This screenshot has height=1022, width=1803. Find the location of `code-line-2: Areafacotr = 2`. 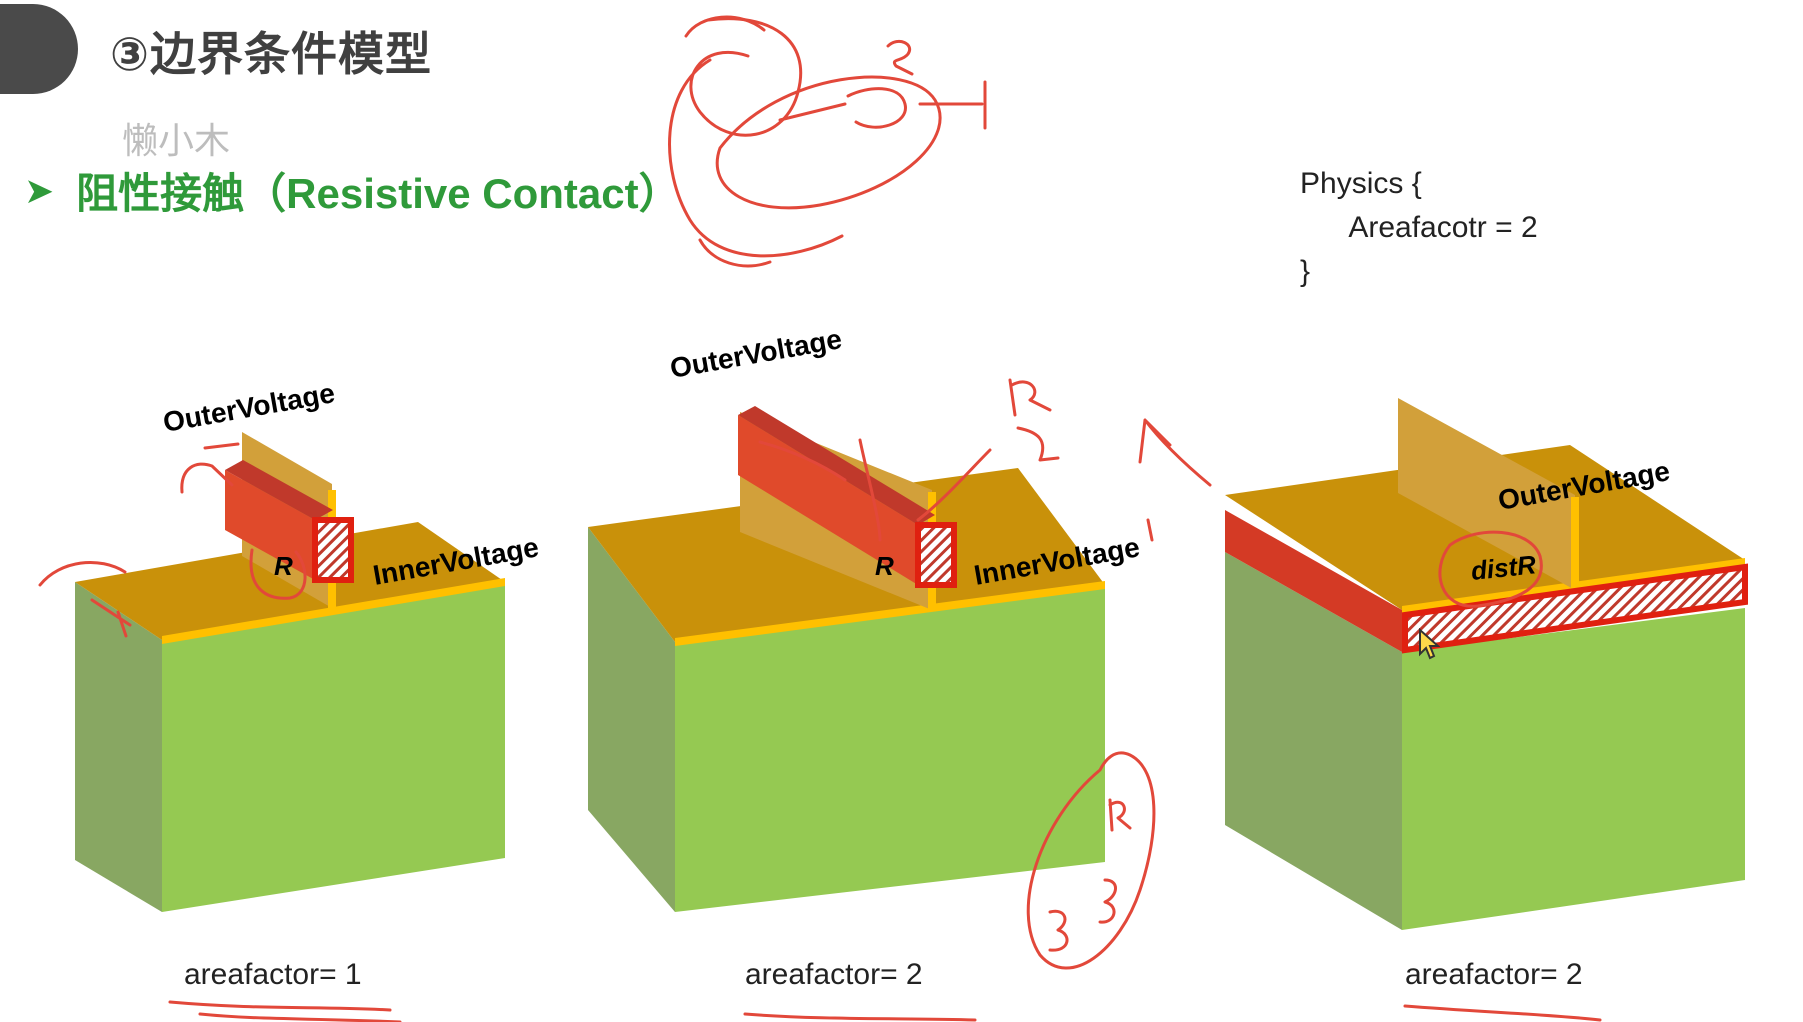

code-line-2: Areafacotr = 2 is located at coordinates (1419, 227).